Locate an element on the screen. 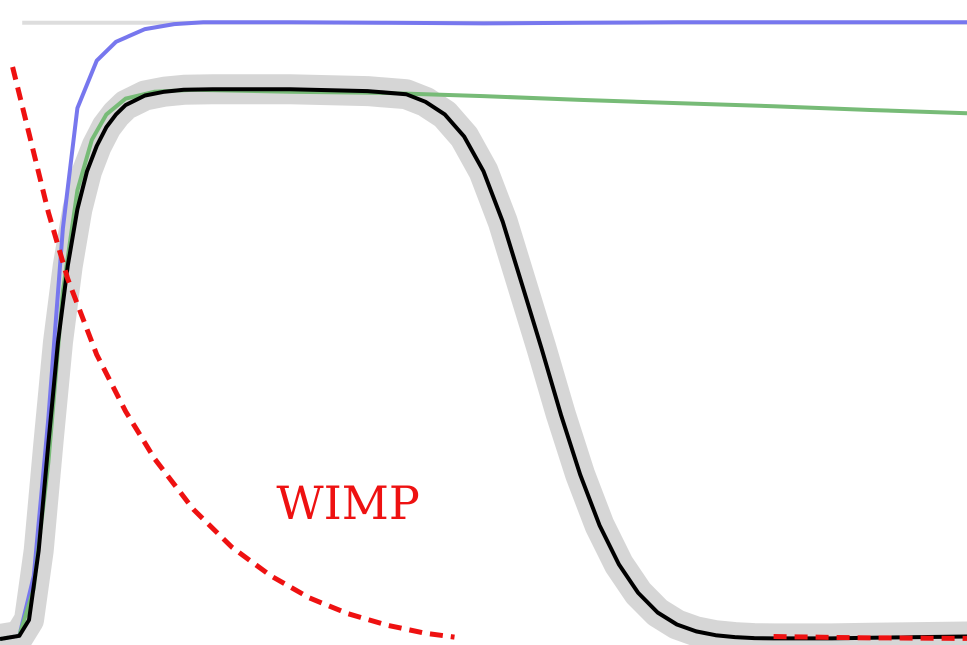 Image resolution: width=967 pixels, height=645 pixels. wimp-annotation-label: WIMP is located at coordinates (348, 503).